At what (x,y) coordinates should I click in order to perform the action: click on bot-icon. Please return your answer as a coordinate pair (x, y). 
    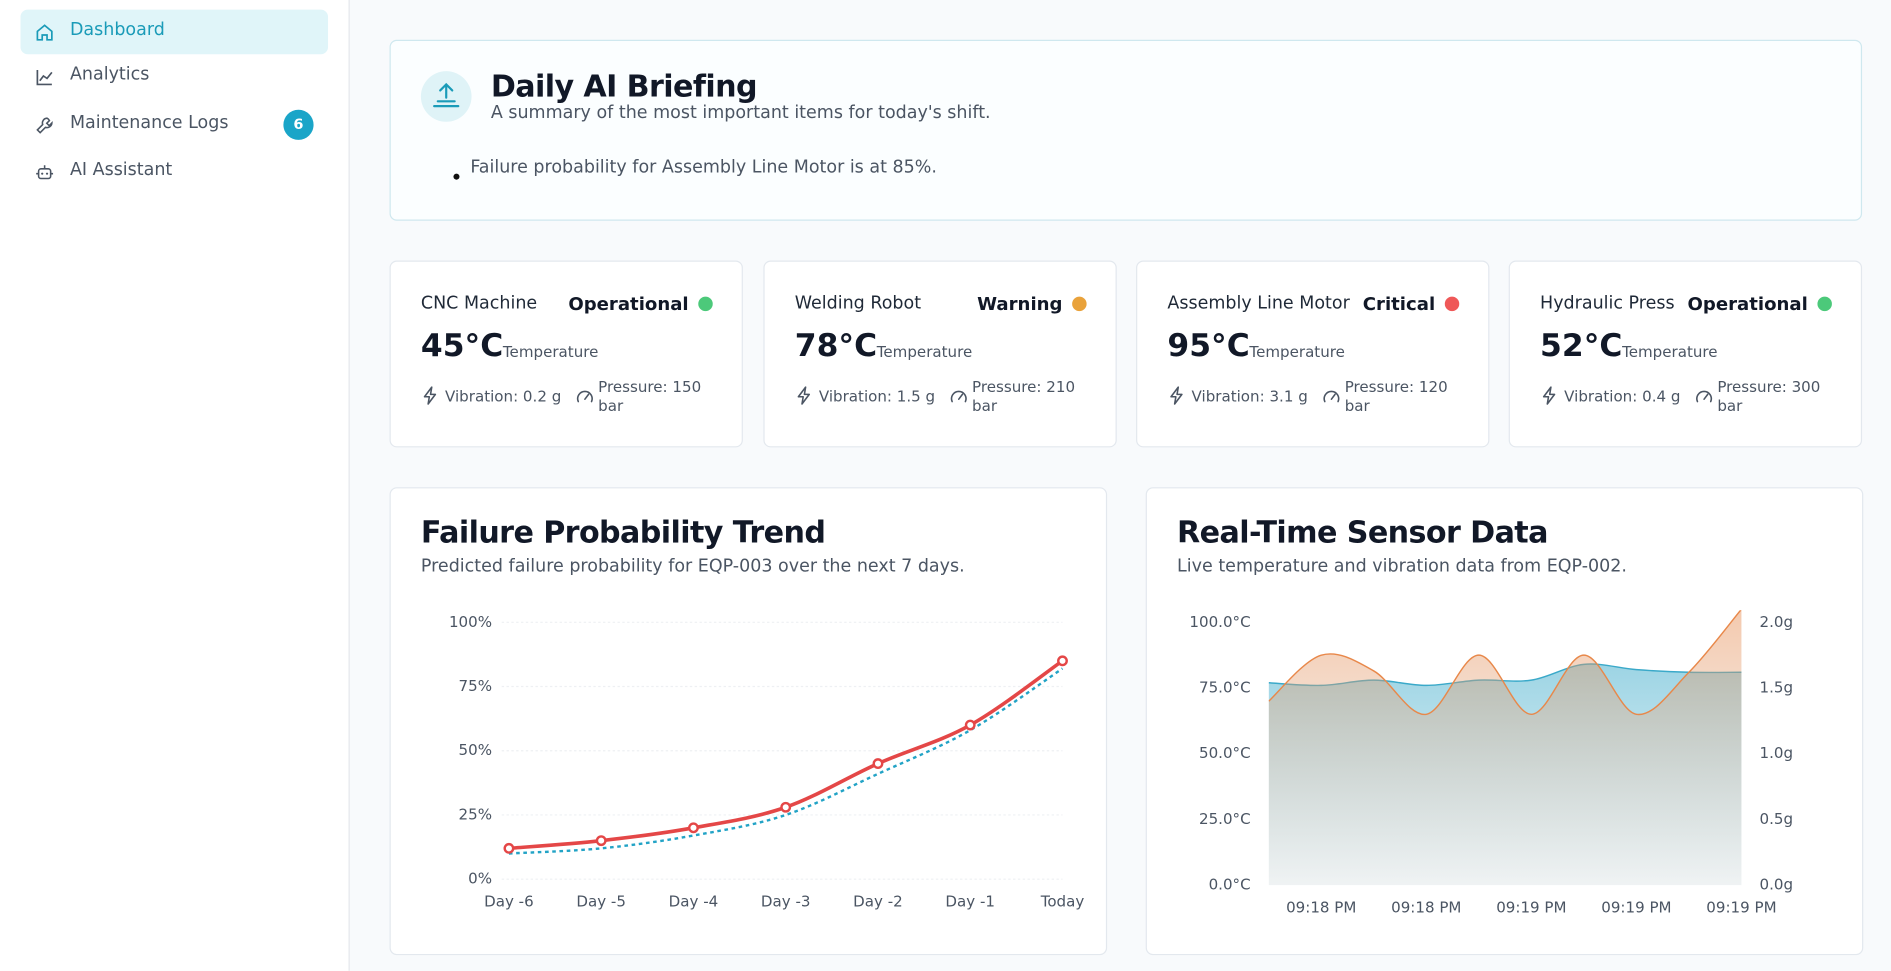
    Looking at the image, I should click on (45, 172).